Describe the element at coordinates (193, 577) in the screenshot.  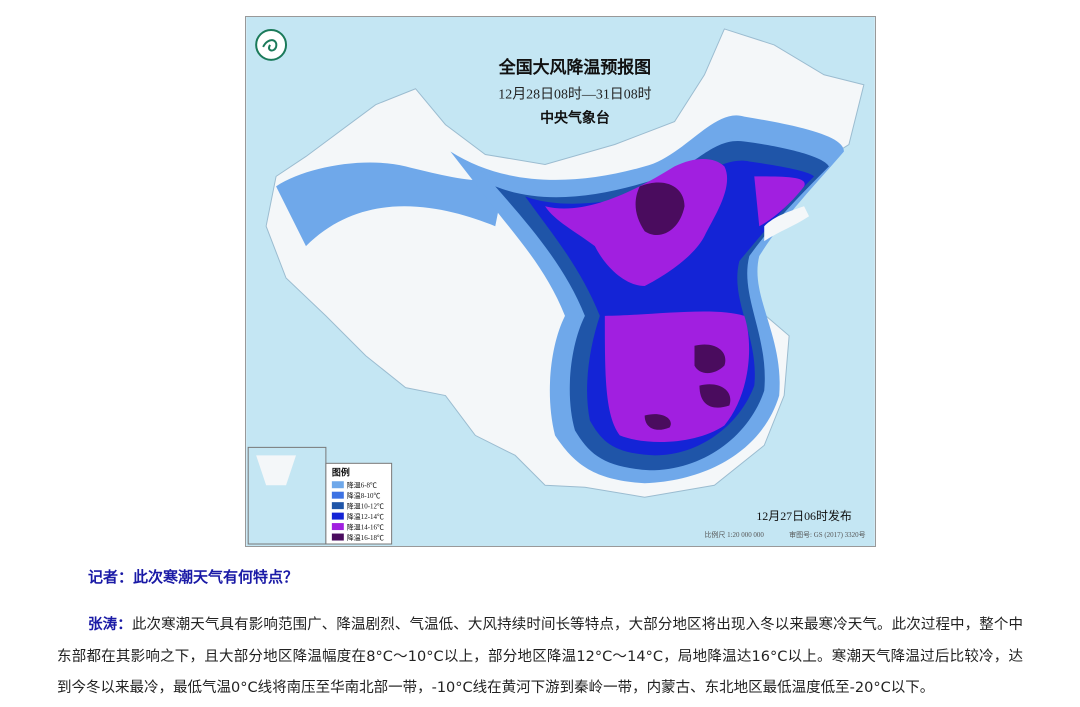
I see `question: 记者：此次寒潮天气有何特点？` at that location.